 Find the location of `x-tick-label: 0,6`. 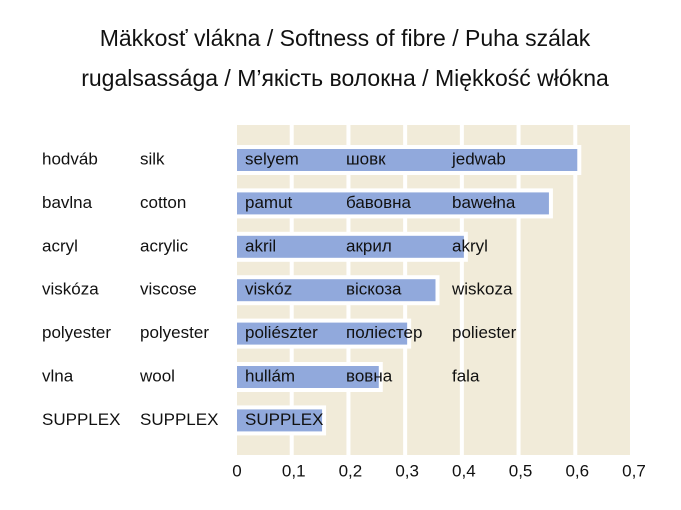

x-tick-label: 0,6 is located at coordinates (577, 470).